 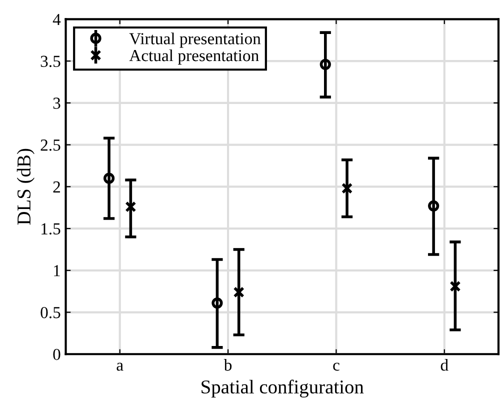 I want to click on x-axis-title: Spatial configuration, so click(x=283, y=389).